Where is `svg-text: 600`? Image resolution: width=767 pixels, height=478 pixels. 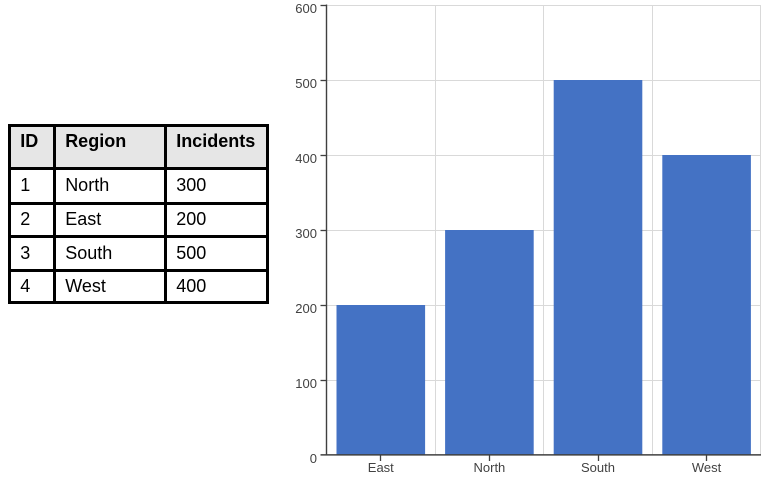 svg-text: 600 is located at coordinates (306, 8).